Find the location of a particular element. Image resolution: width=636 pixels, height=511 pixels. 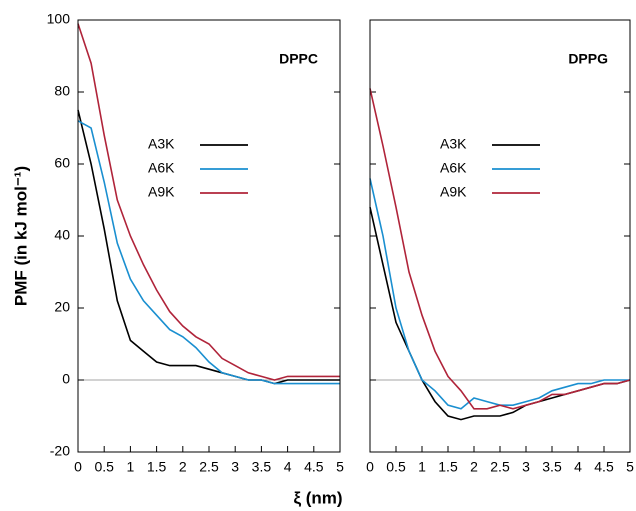

y-tick-label: -20 is located at coordinates (60, 451).